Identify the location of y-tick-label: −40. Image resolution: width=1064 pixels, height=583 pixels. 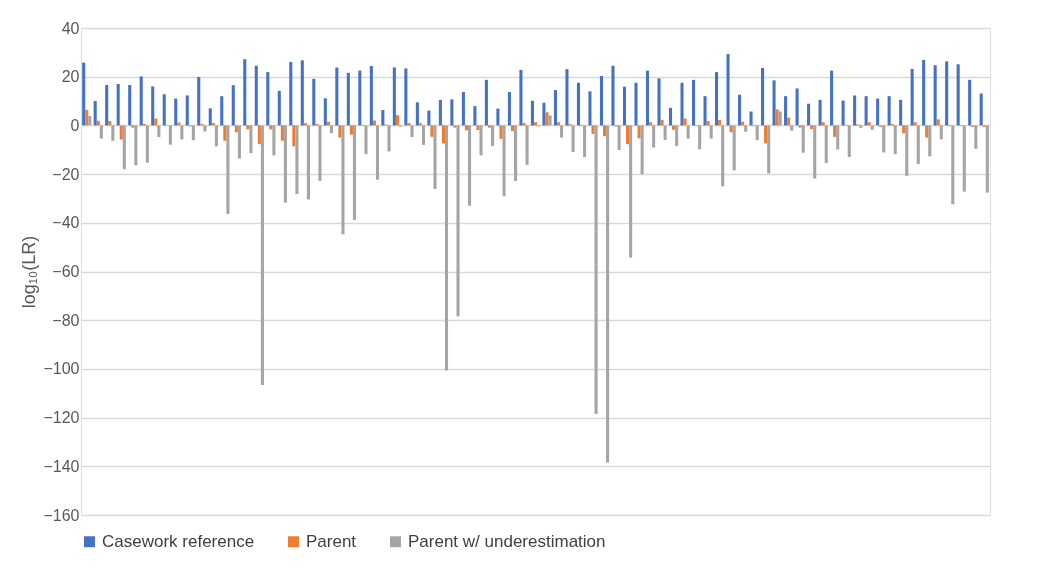
(66, 223).